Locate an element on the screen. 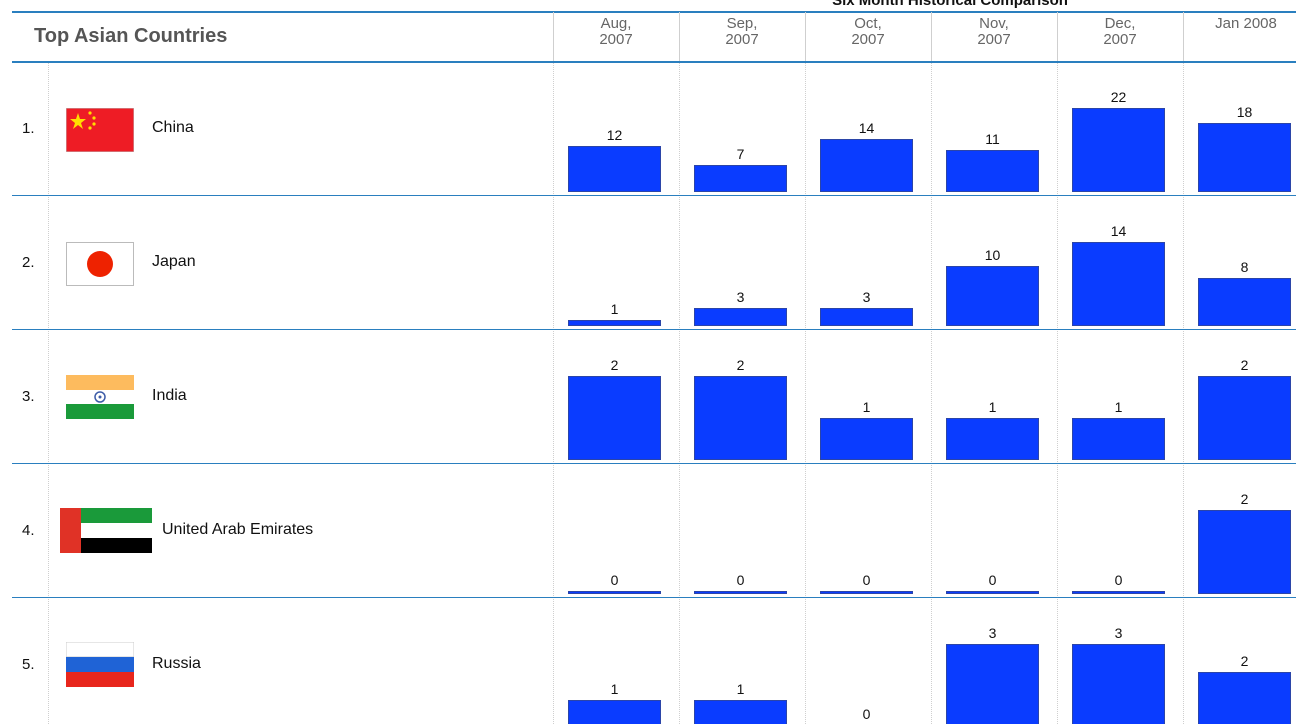 The image size is (1296, 724). month-header: Nov, 2007 is located at coordinates (994, 31).